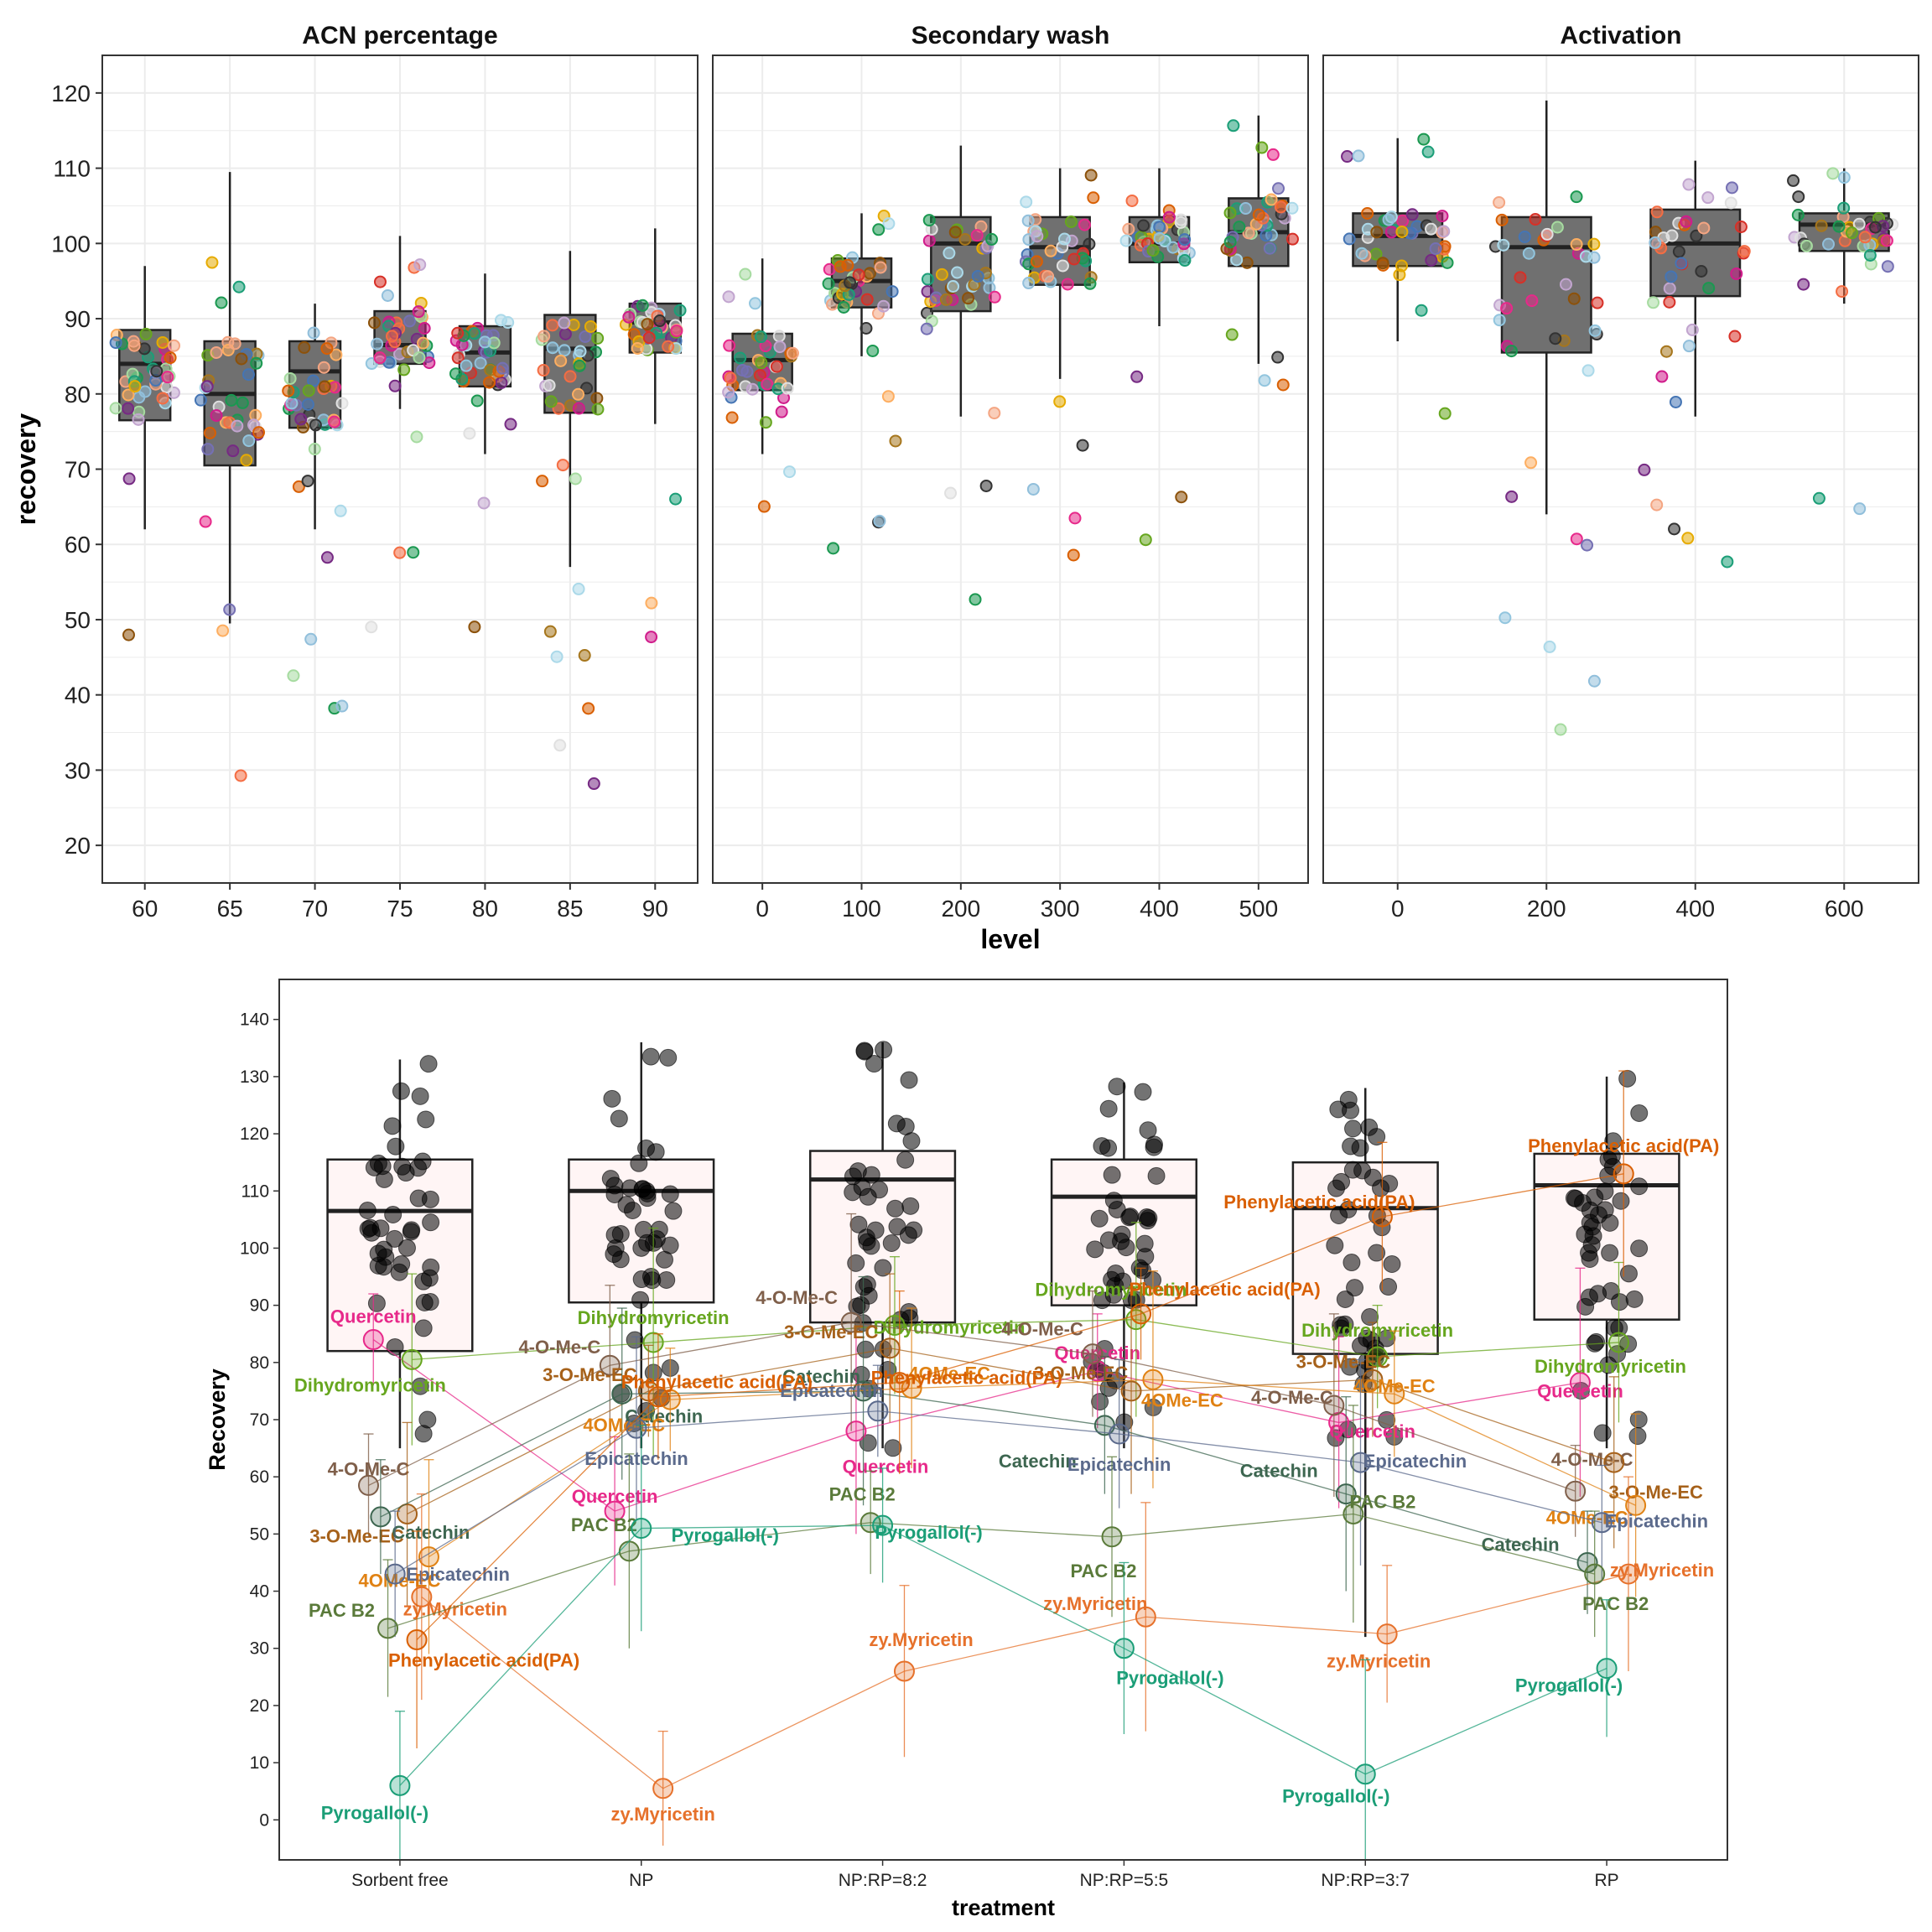 Image resolution: width=1932 pixels, height=1932 pixels. Describe the element at coordinates (615, 1496) in the screenshot. I see `point-label: Quercetin` at that location.